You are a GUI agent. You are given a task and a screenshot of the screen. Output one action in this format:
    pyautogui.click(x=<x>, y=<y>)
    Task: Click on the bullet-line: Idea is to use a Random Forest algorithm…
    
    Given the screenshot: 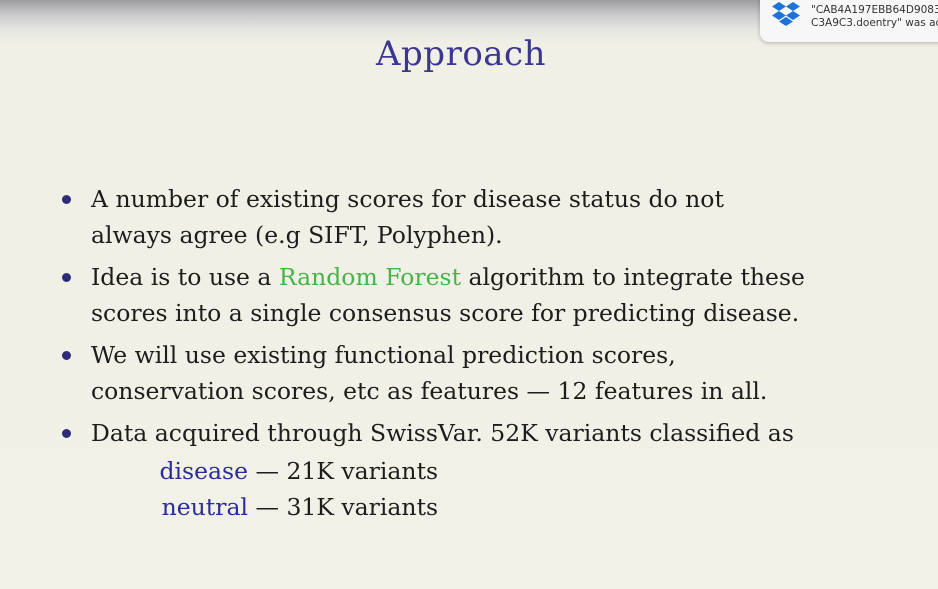 What is the action you would take?
    pyautogui.click(x=505, y=277)
    